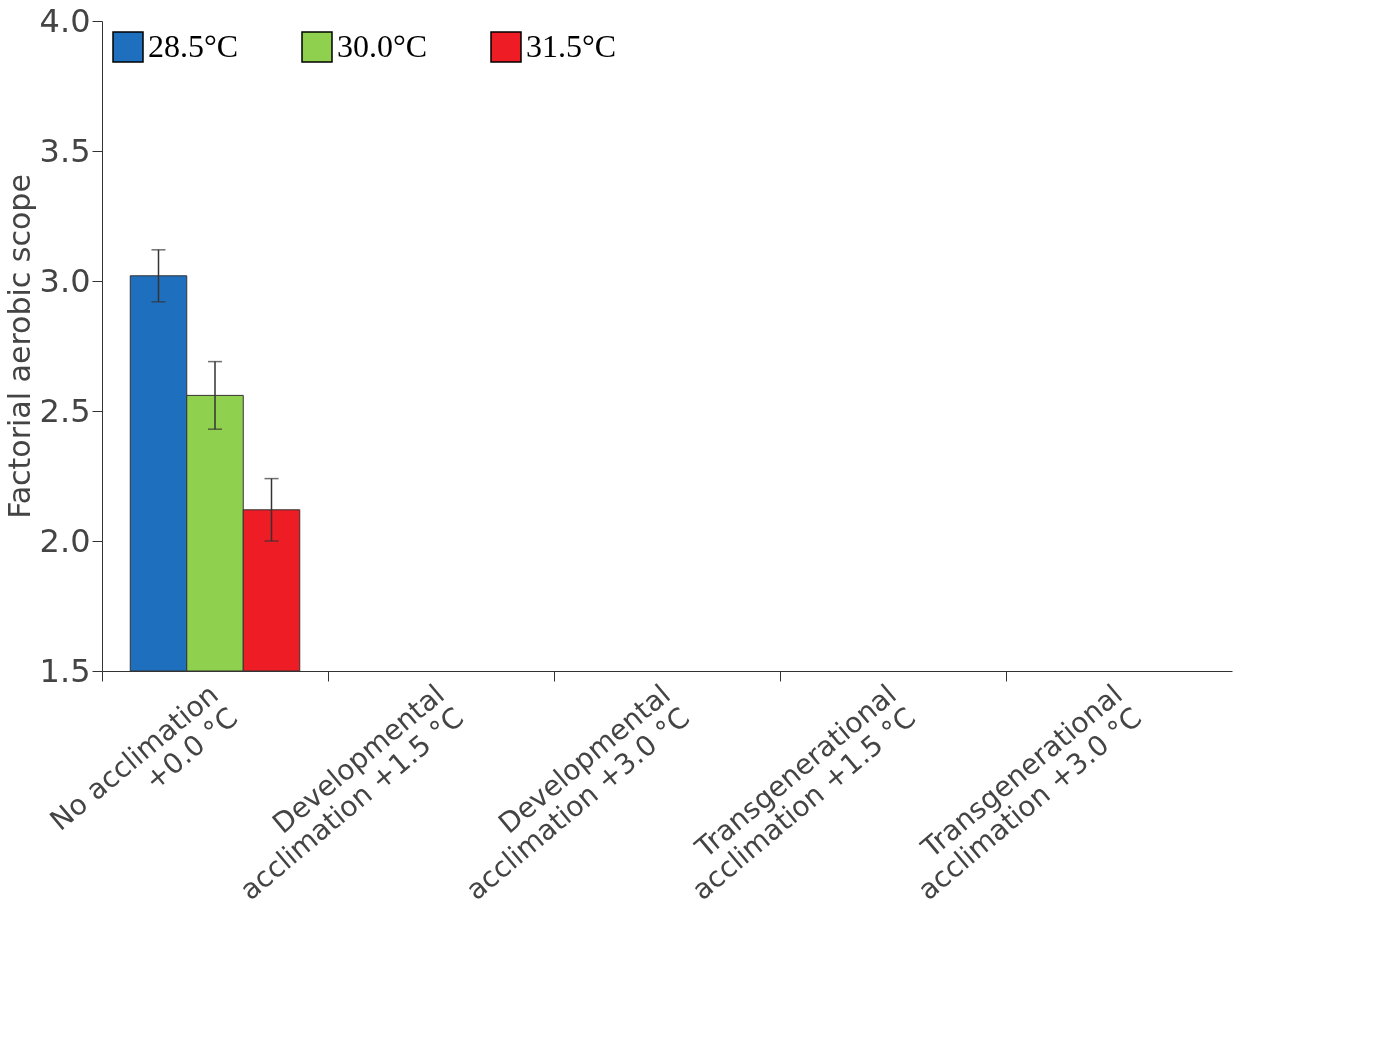 The image size is (1385, 1056). I want to click on y-tick-label: 2.0, so click(65, 540).